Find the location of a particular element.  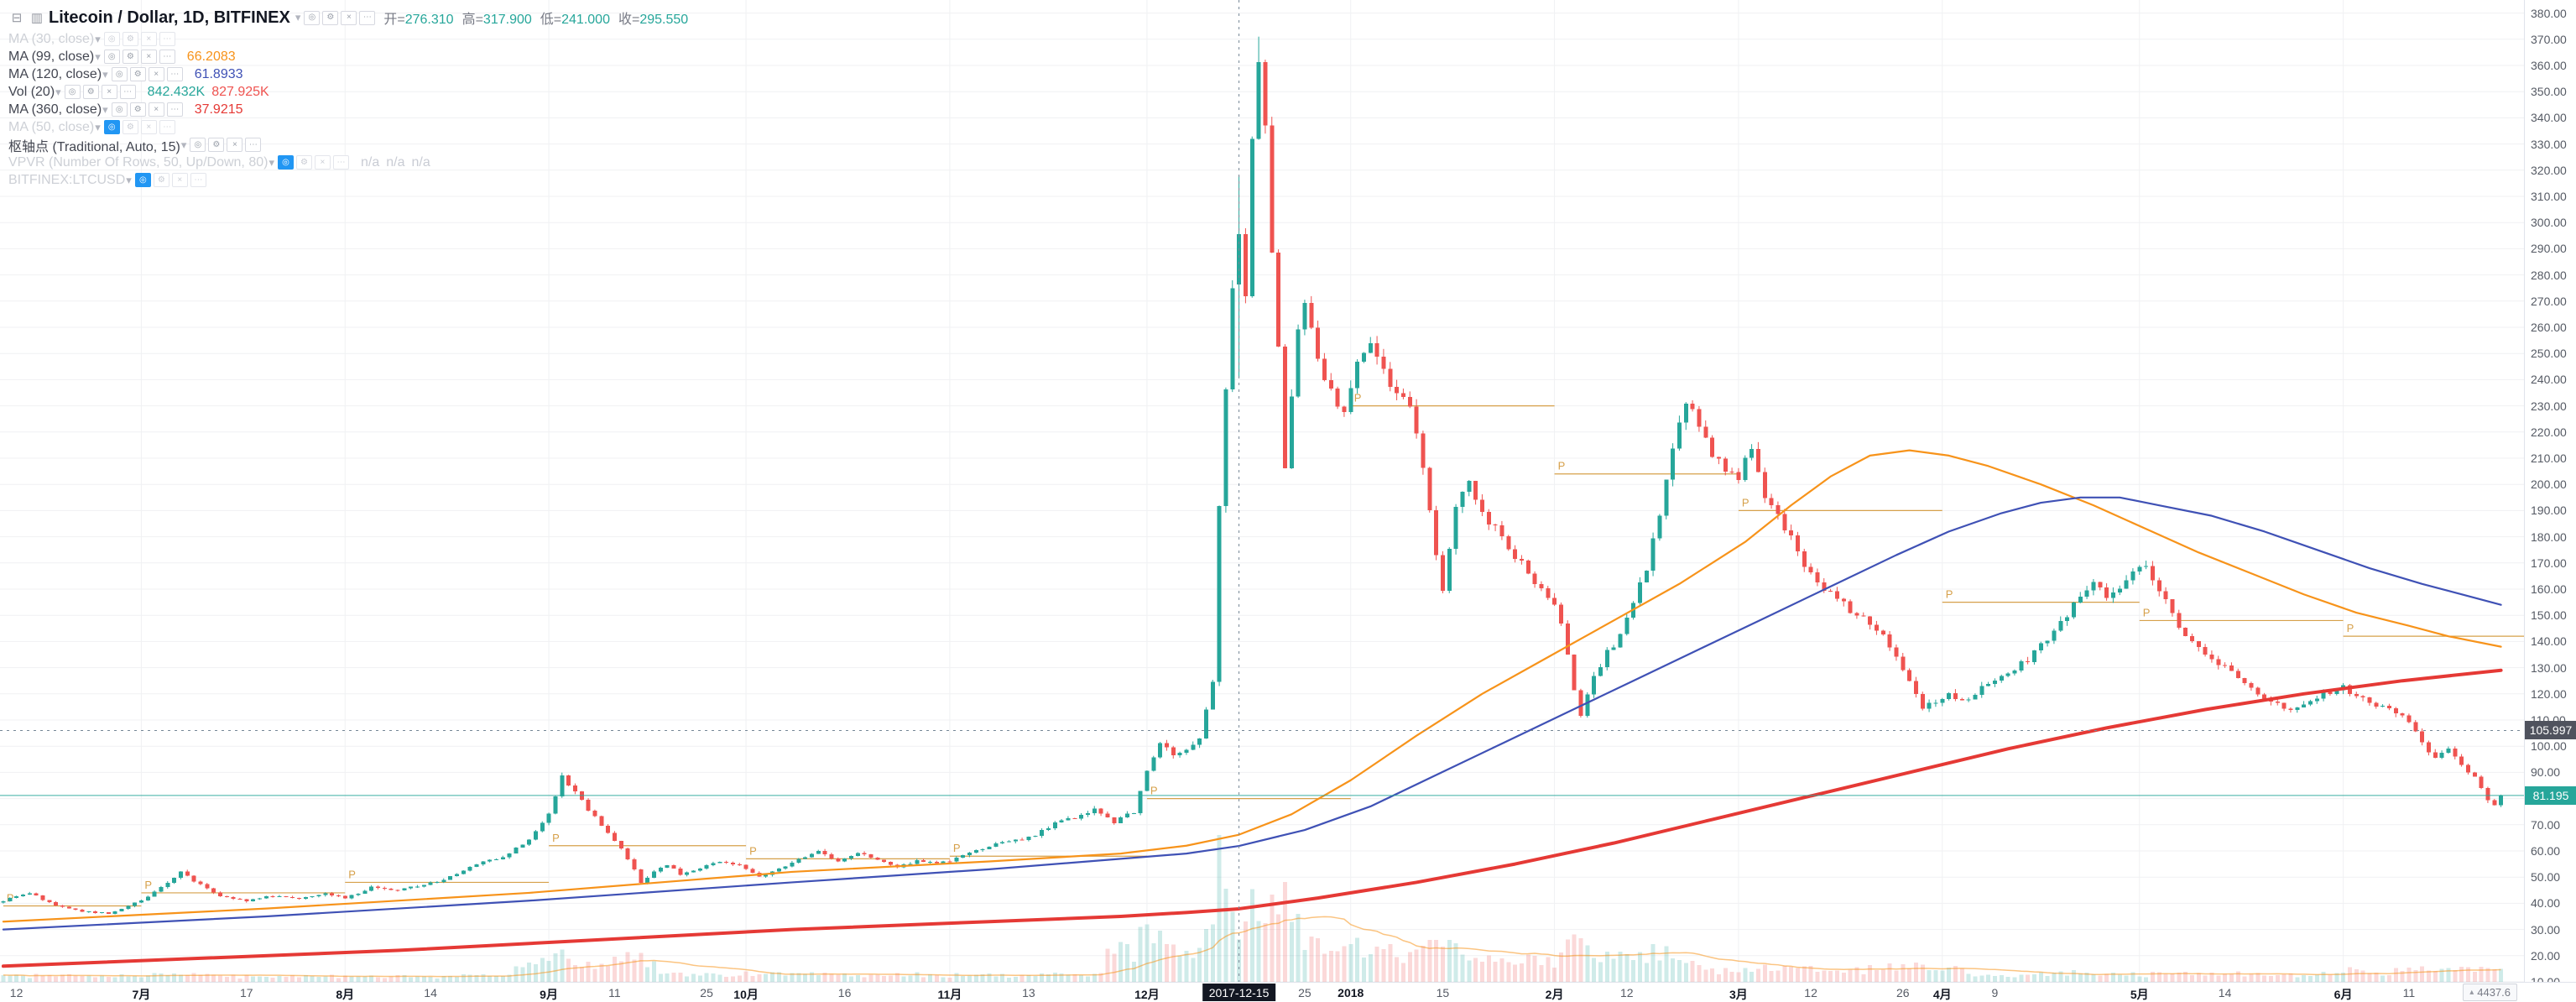

indicator-row: MA (360, close) ▾ ◎ ⚙ × ⋯ 37.9215 is located at coordinates (348, 109).